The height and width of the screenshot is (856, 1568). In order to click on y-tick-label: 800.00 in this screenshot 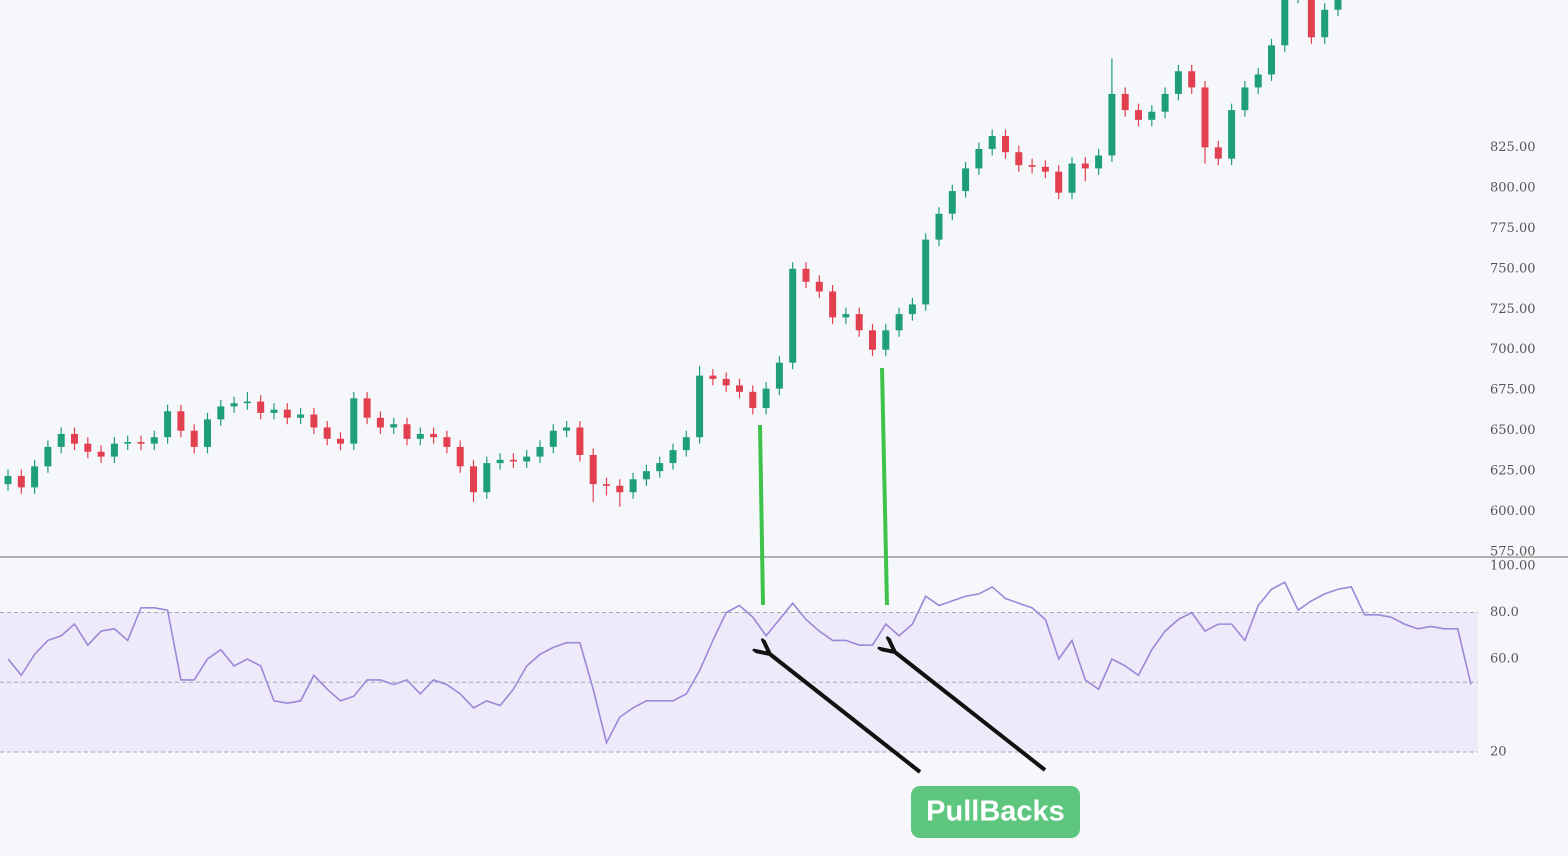, I will do `click(1513, 187)`.